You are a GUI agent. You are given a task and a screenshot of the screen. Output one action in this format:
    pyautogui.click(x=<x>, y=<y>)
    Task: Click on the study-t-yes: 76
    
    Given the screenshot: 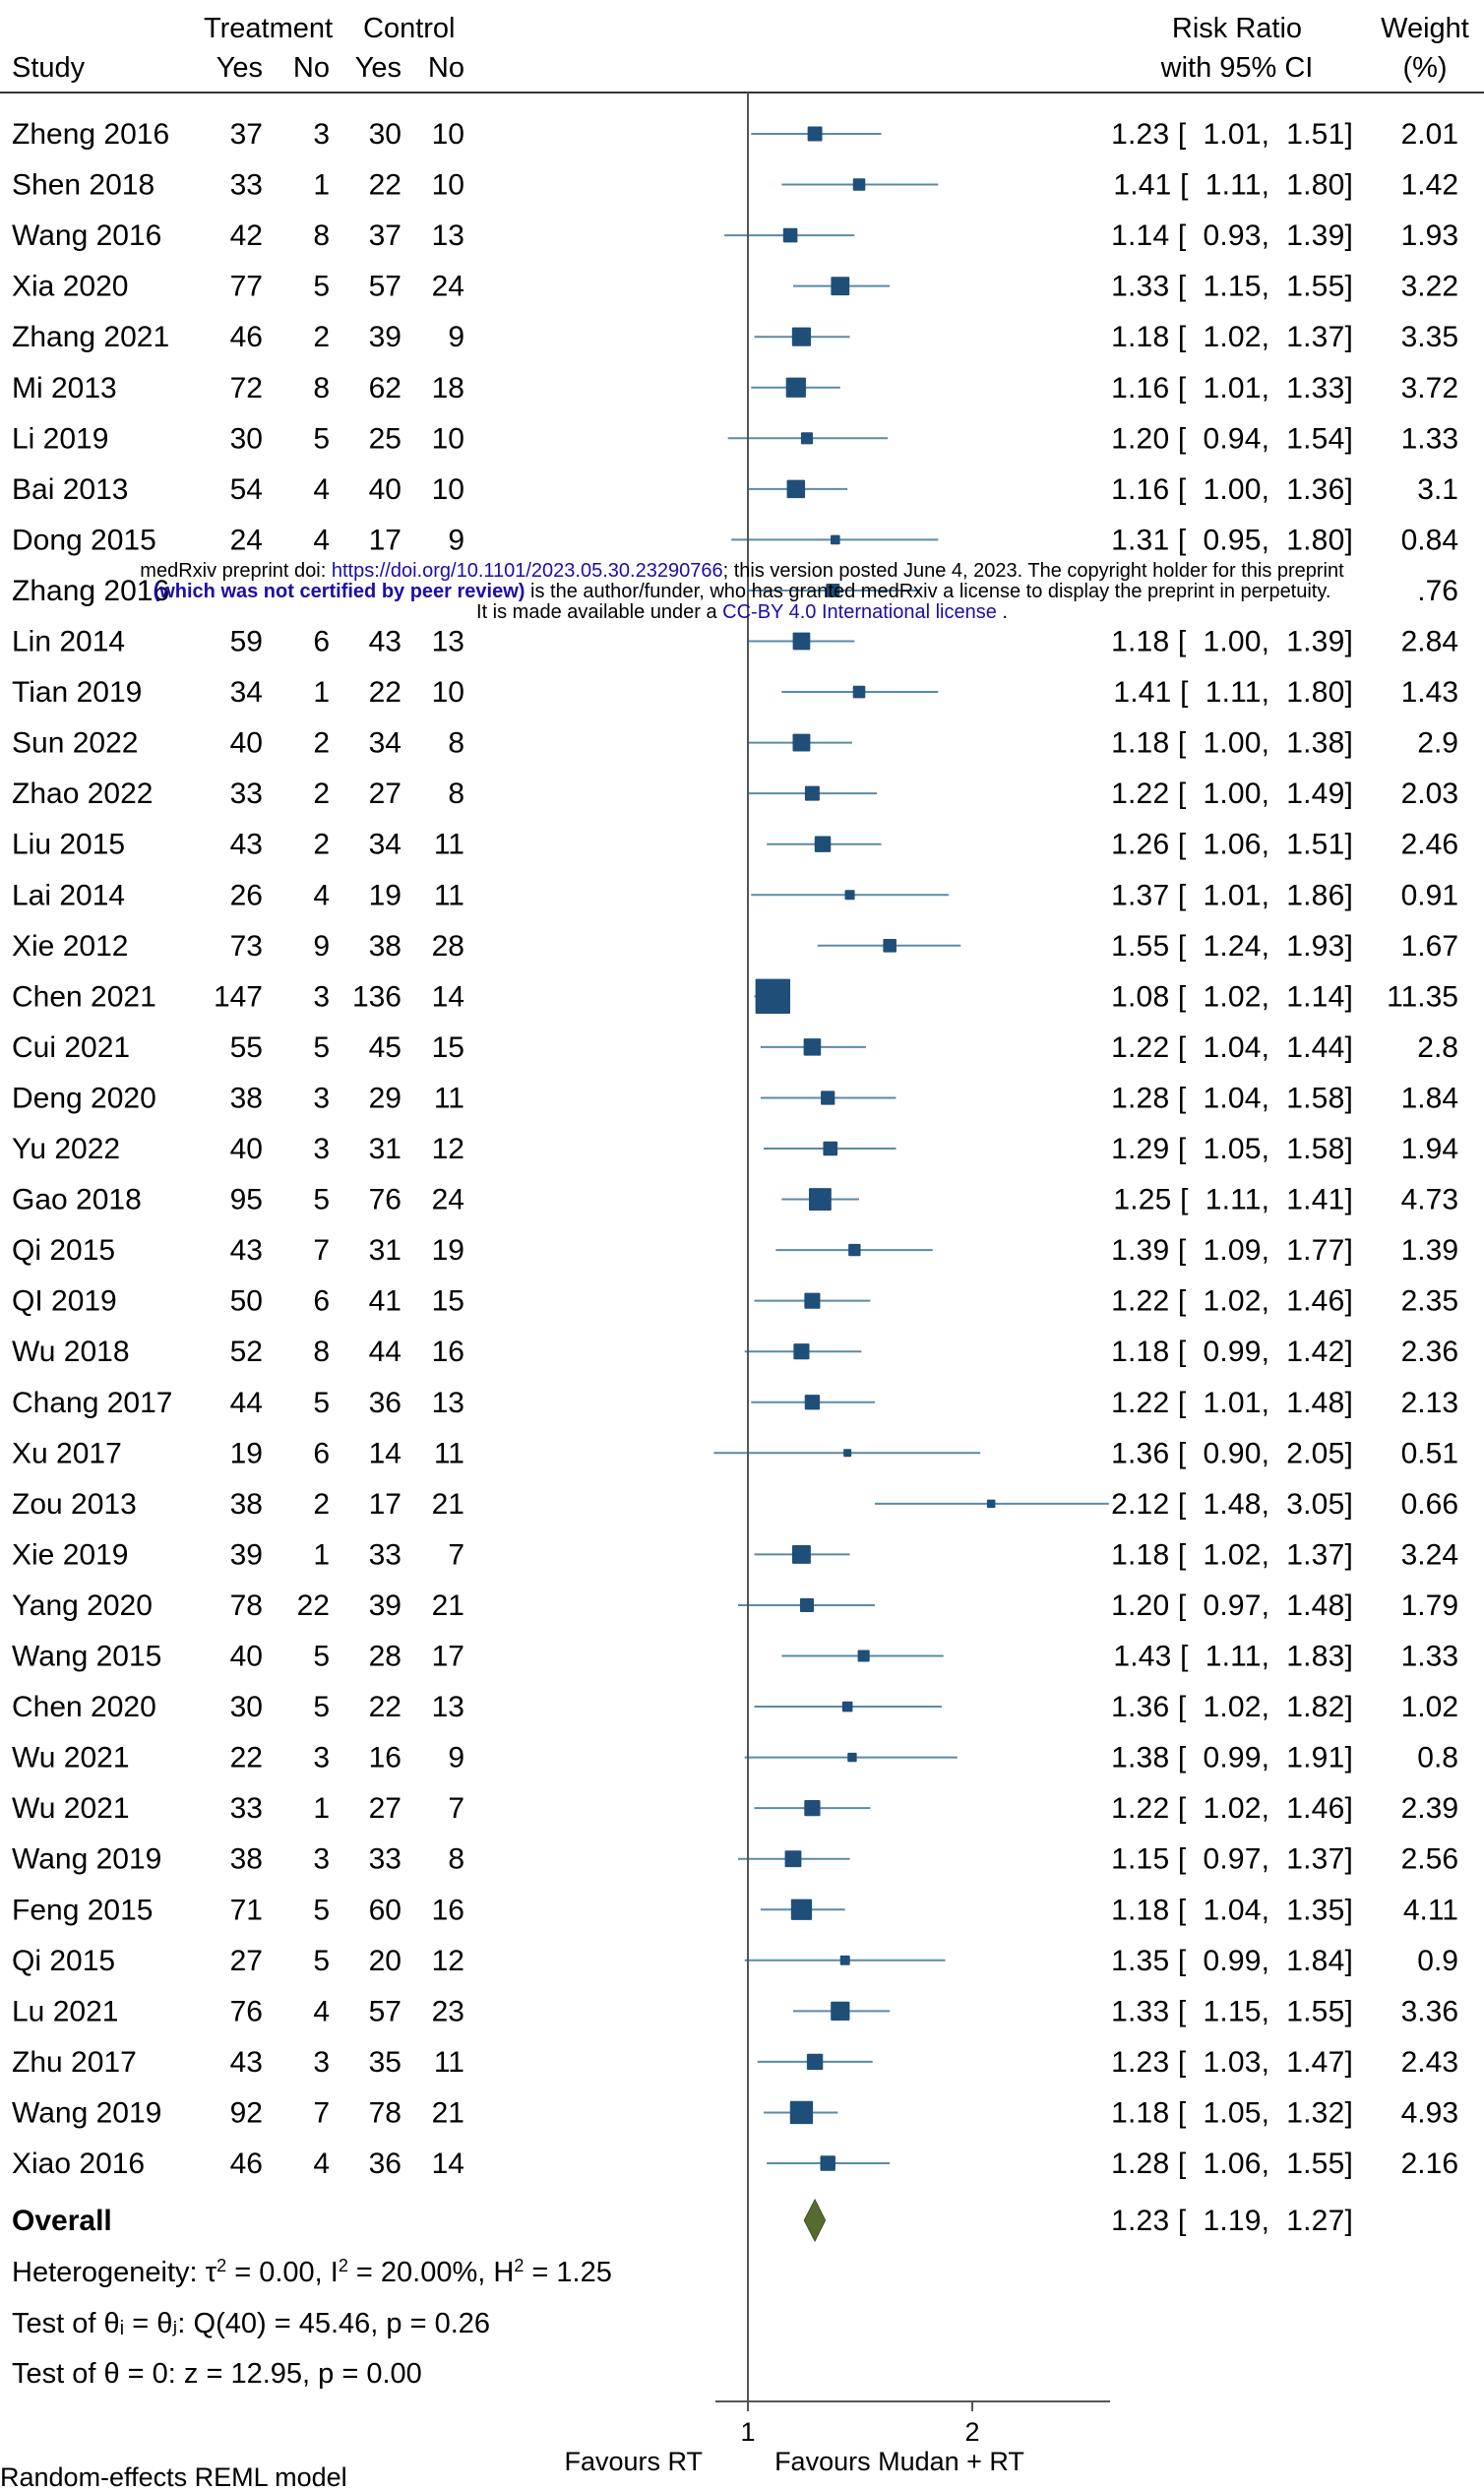 What is the action you would take?
    pyautogui.click(x=247, y=2011)
    